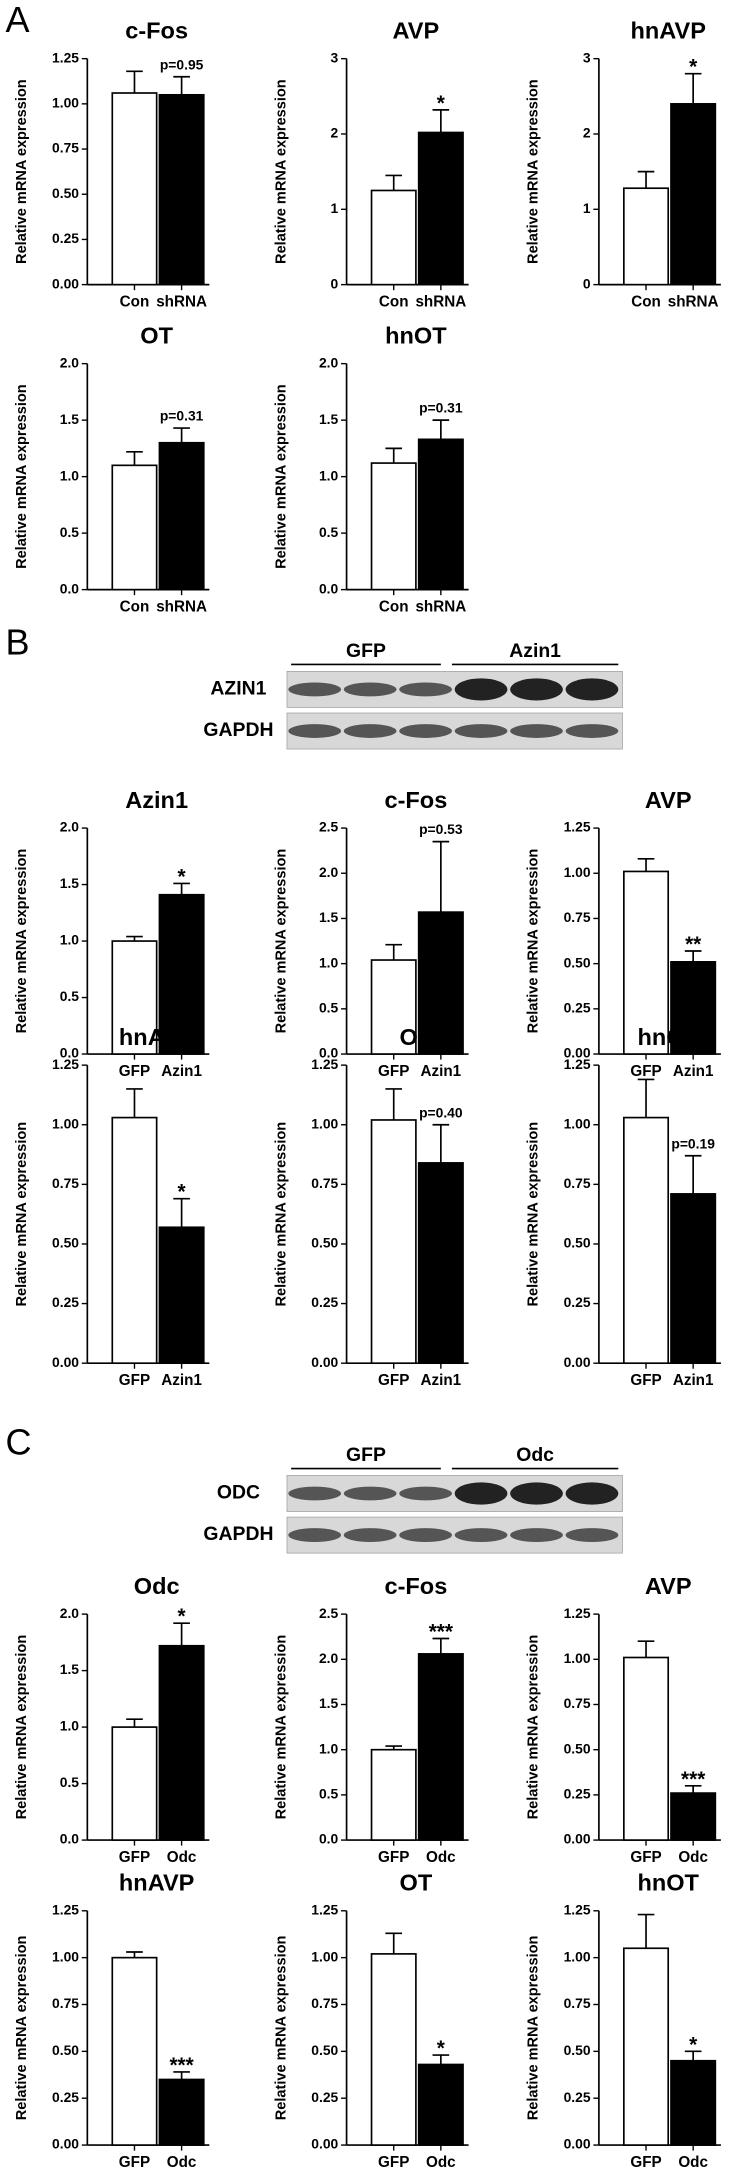 This screenshot has width=750, height=2176. What do you see at coordinates (18, 642) in the screenshot?
I see `panel-label: B` at bounding box center [18, 642].